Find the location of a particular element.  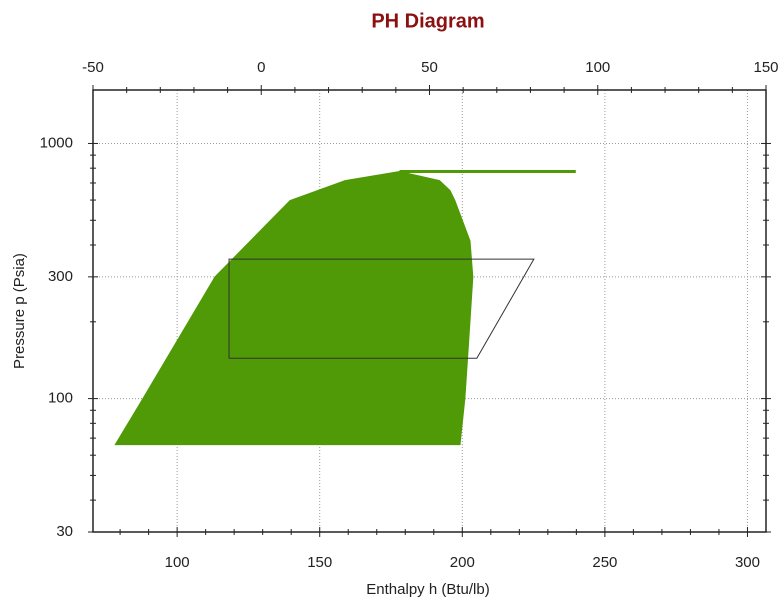

line is located at coordinates (381, 308).